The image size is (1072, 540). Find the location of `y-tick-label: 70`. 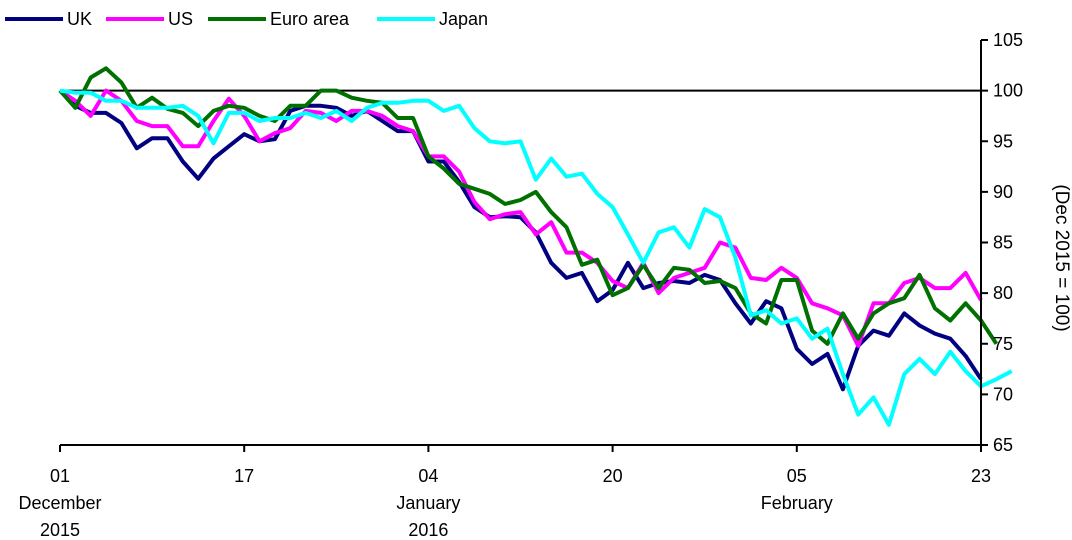

y-tick-label: 70 is located at coordinates (1003, 394).